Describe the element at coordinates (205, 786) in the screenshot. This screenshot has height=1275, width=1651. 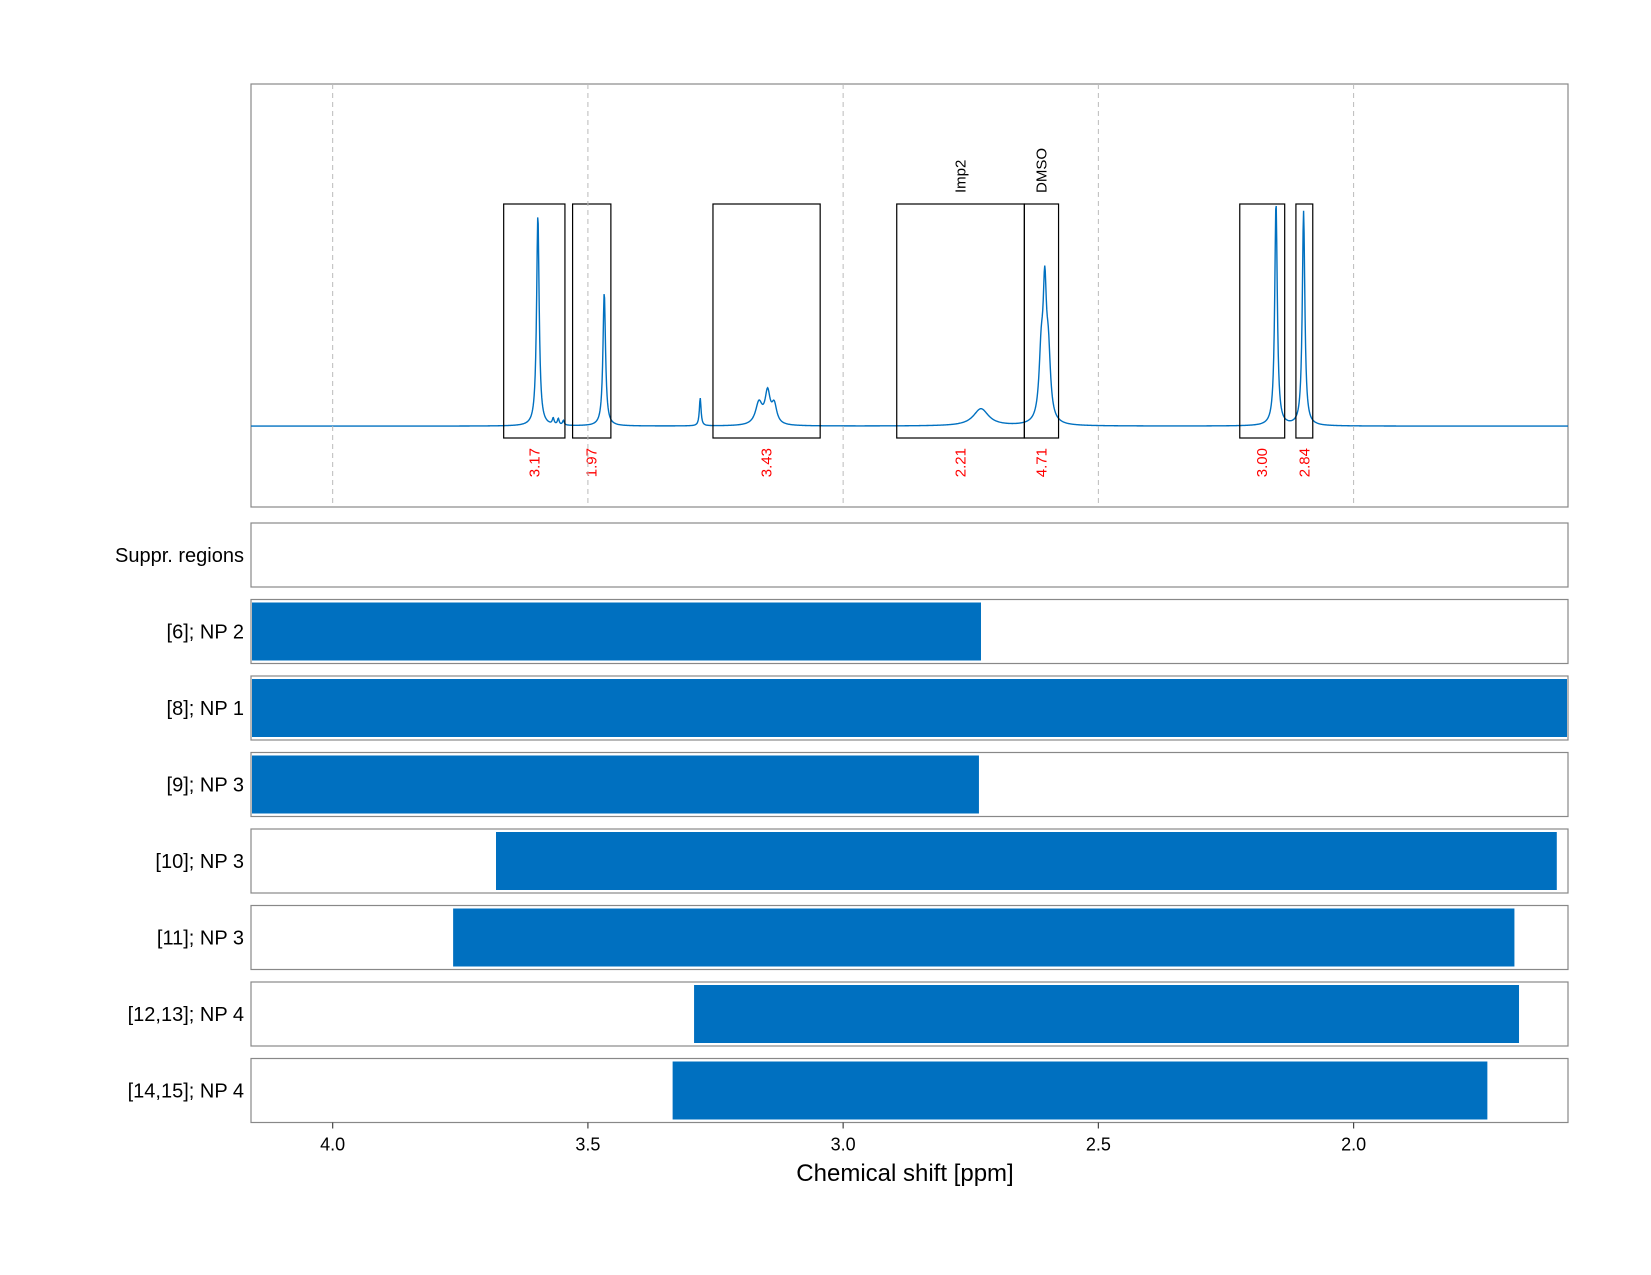
I see `row-label: [9]; NP 3` at that location.